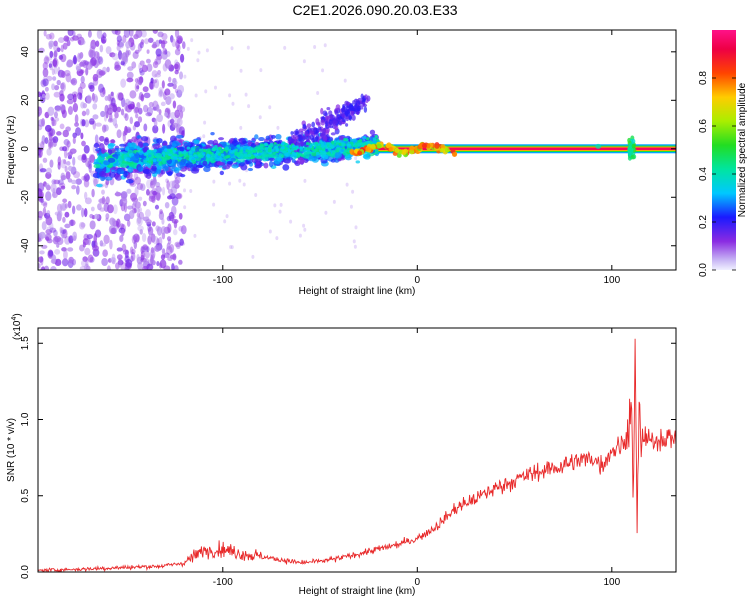 This screenshot has width=750, height=600. I want to click on snr-x-tick-label: -100, so click(223, 582).